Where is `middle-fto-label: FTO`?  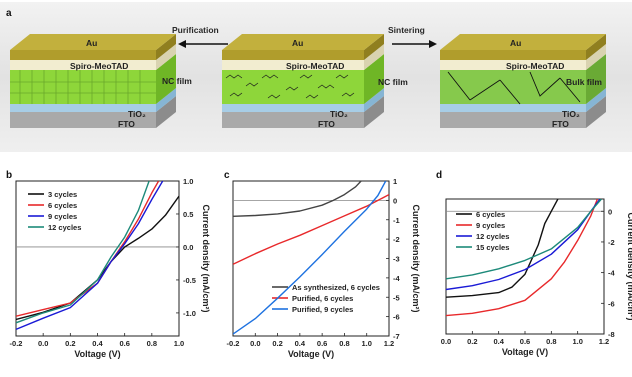 middle-fto-label: FTO is located at coordinates (326, 124).